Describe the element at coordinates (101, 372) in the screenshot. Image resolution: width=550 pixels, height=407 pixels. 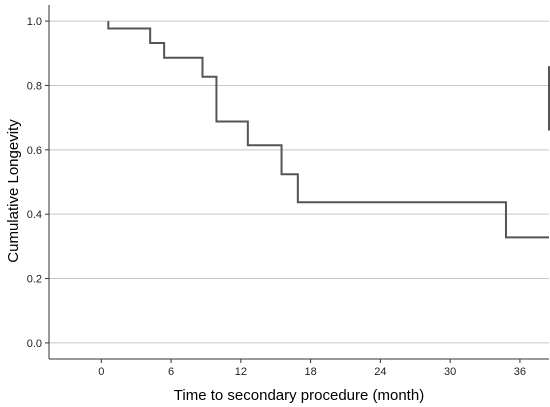
I see `x-tick-label-0: 0` at that location.